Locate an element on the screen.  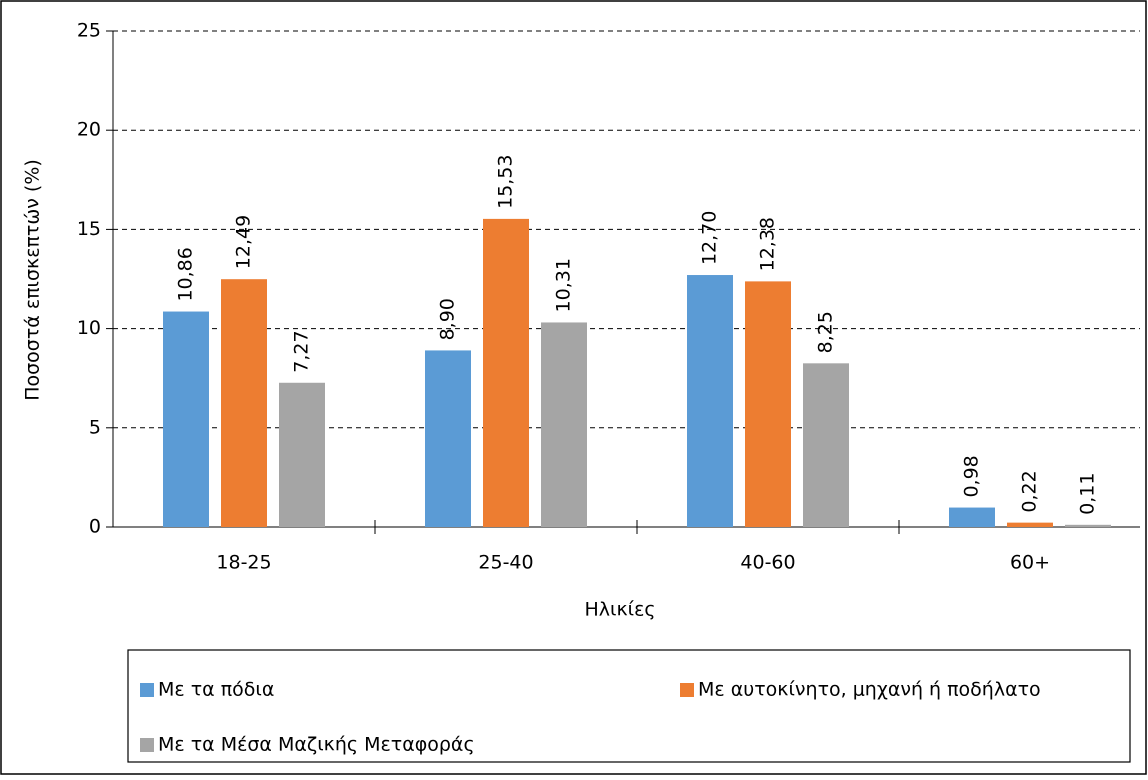
value-label: 0,11 is located at coordinates (1088, 494).